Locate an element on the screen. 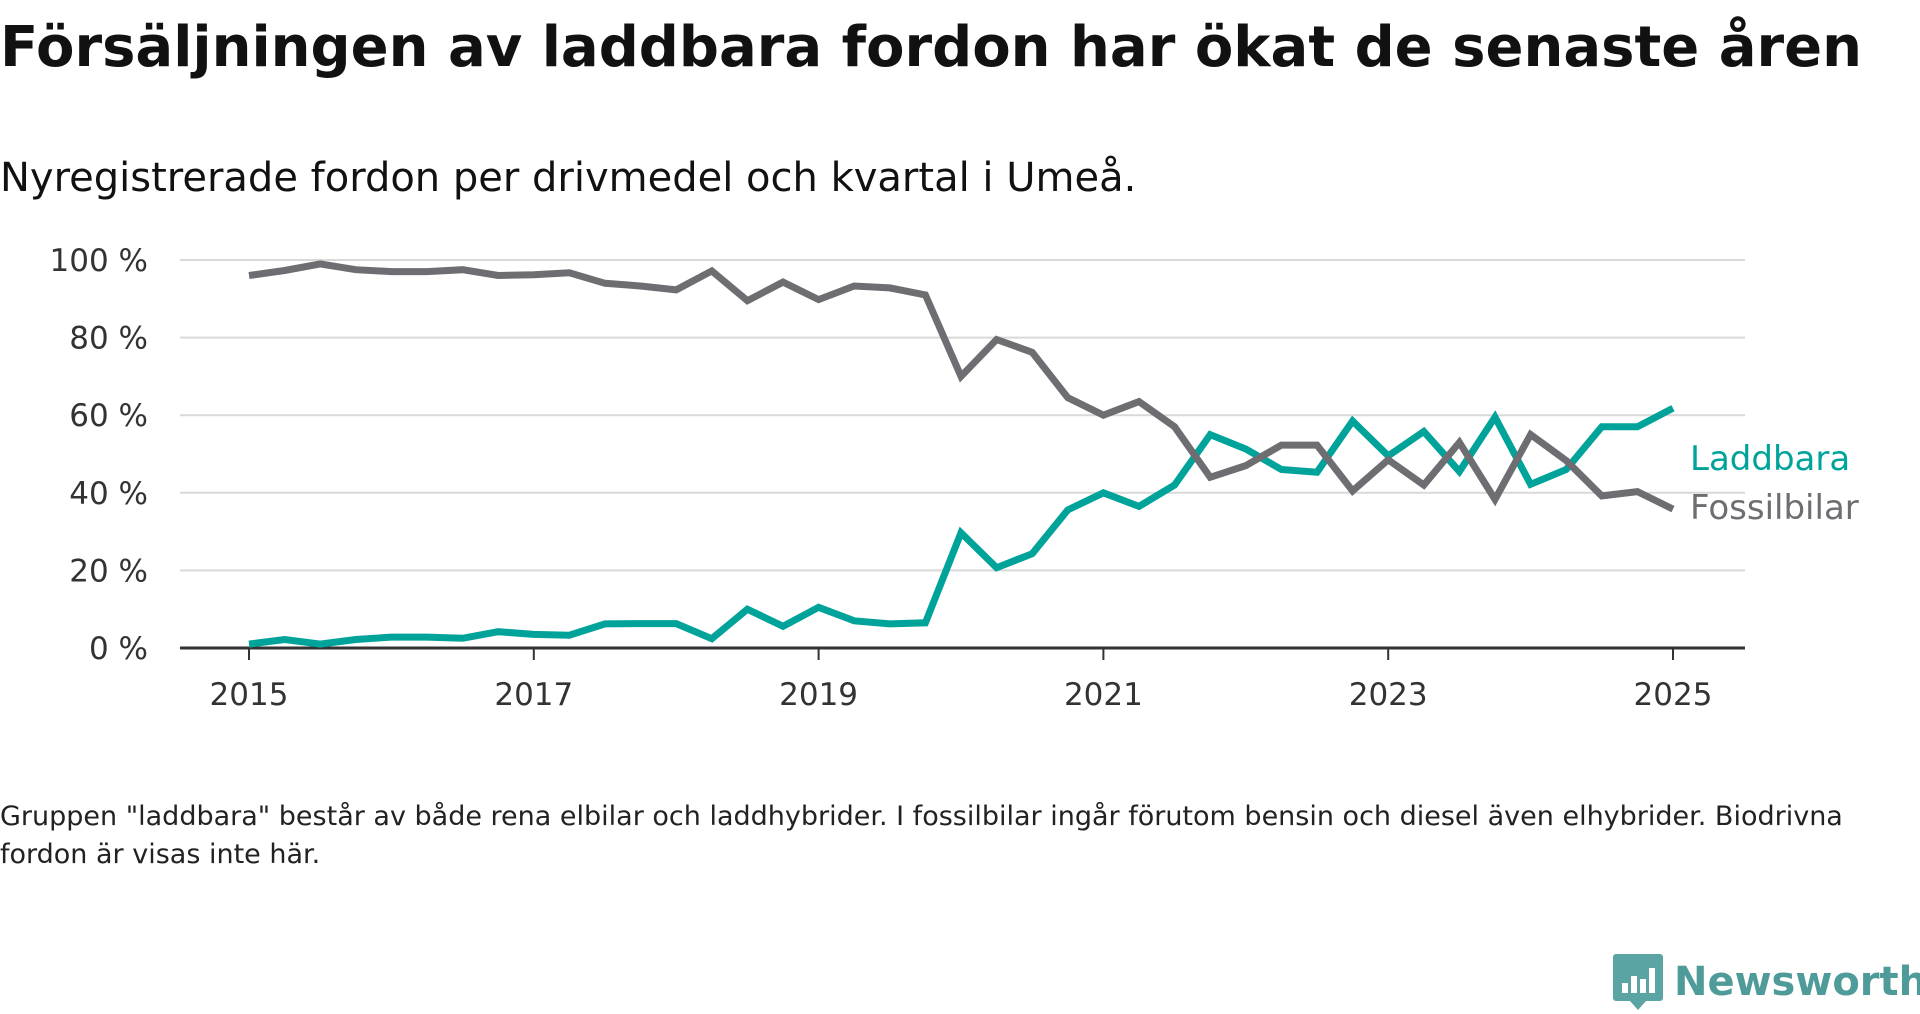  y-tick-label: 20 % is located at coordinates (108, 571).